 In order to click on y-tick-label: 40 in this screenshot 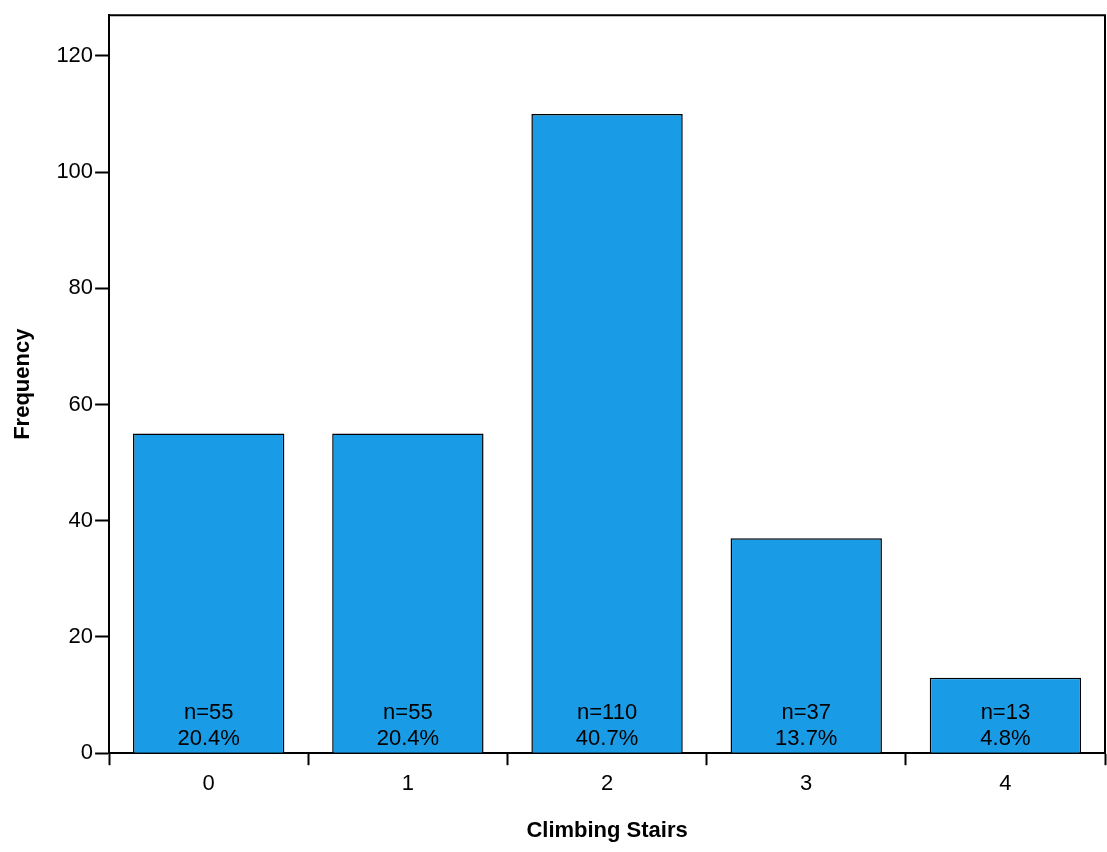, I will do `click(81, 519)`.